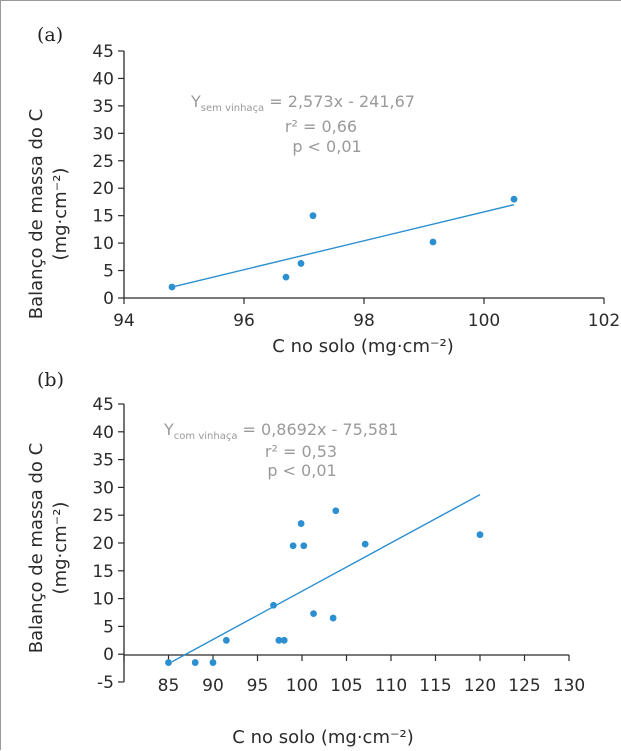 This screenshot has height=751, width=621. Describe the element at coordinates (60, 548) in the screenshot. I see `panel-b-y-axis-title-line2: (mg·cm⁻²)` at that location.